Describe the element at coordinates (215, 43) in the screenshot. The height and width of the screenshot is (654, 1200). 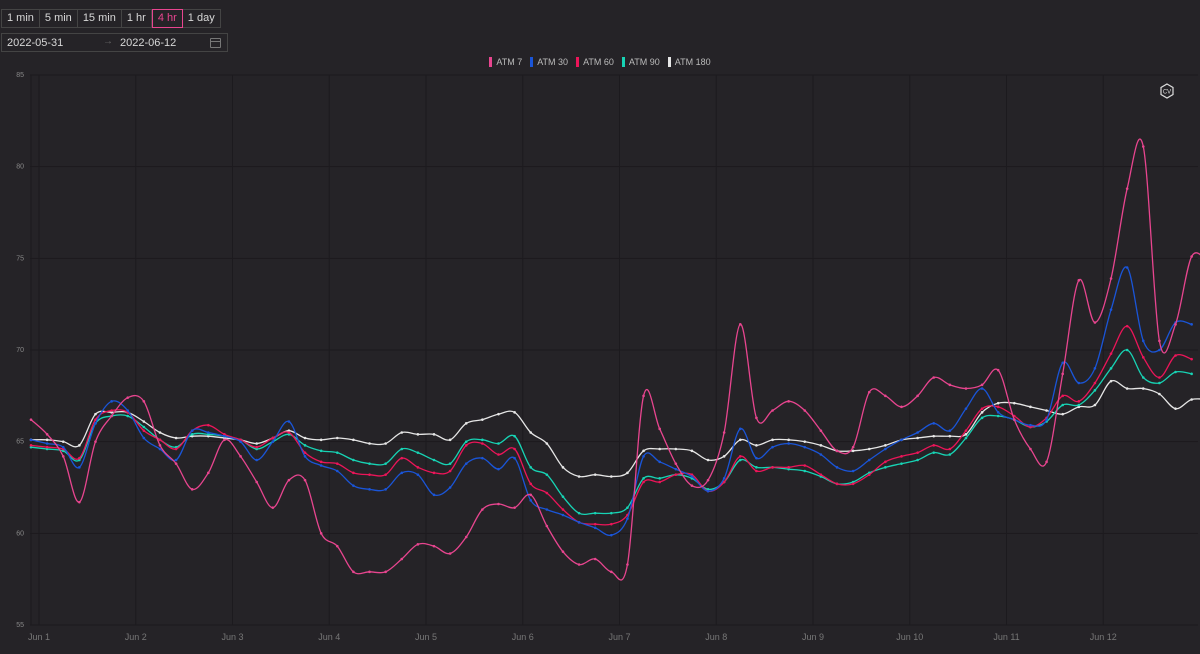
I see `calendar-icon` at that location.